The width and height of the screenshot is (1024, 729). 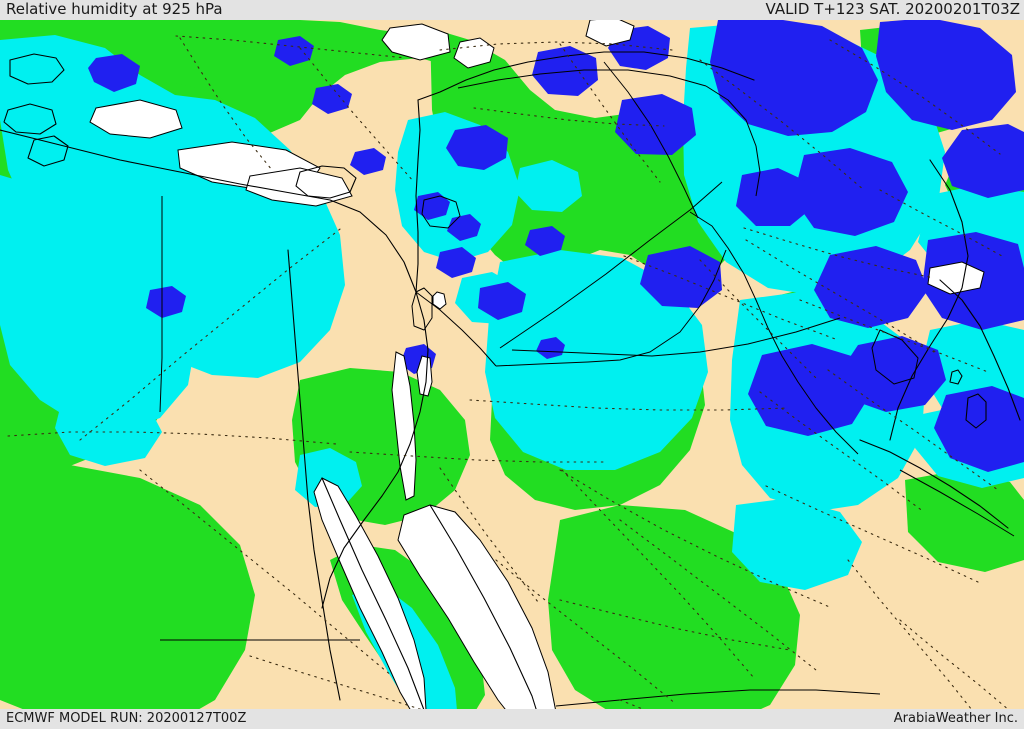 What do you see at coordinates (126, 718) in the screenshot?
I see `model-run-label: ECMWF MODEL RUN: 20200127T00Z` at bounding box center [126, 718].